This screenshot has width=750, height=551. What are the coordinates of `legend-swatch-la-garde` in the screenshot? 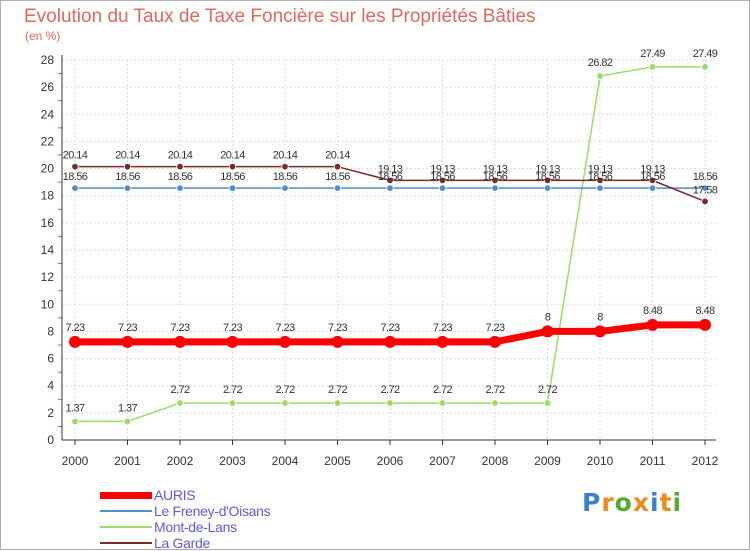 It's located at (126, 543).